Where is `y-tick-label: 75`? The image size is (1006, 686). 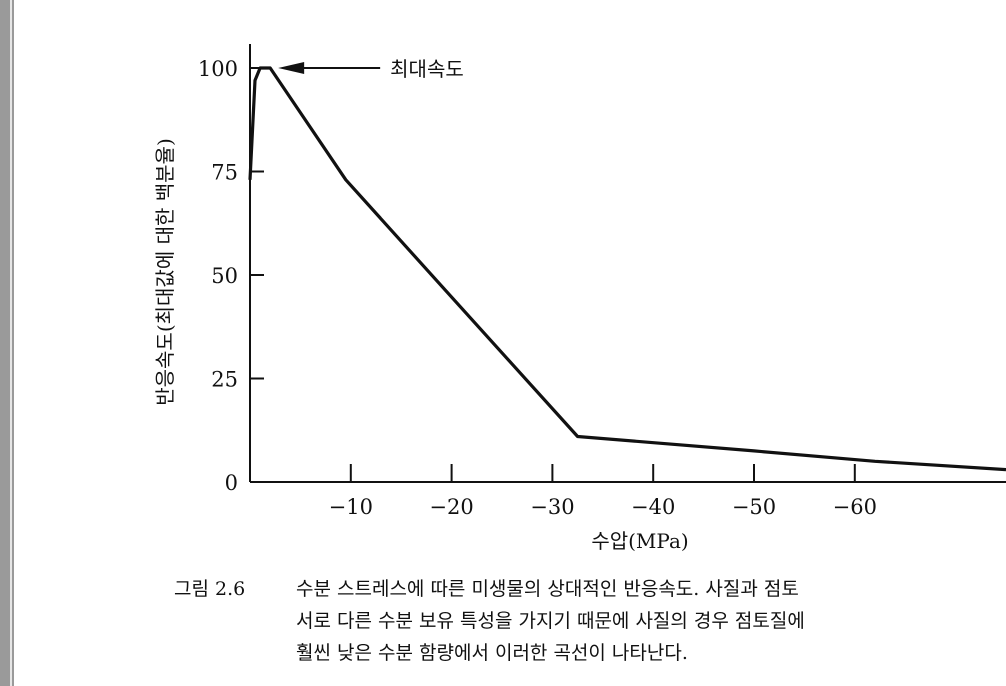
y-tick-label: 75 is located at coordinates (224, 173).